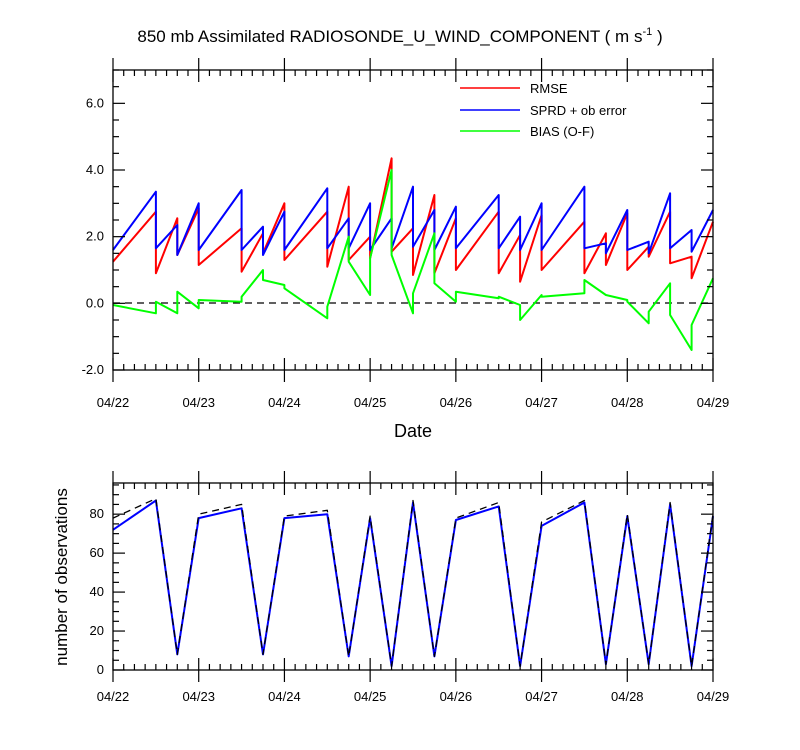  Describe the element at coordinates (541, 402) in the screenshot. I see `top-x-tick-label: 04/27` at that location.